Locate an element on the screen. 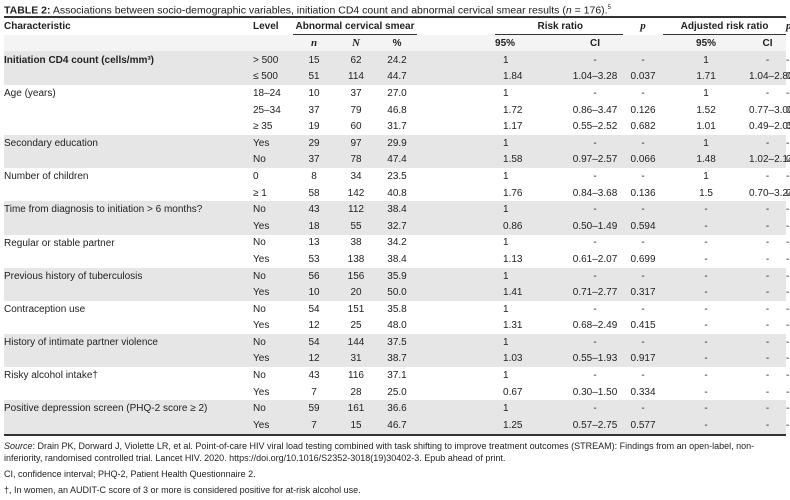 This screenshot has height=500, width=790. p-cell: 0.917 is located at coordinates (643, 359).